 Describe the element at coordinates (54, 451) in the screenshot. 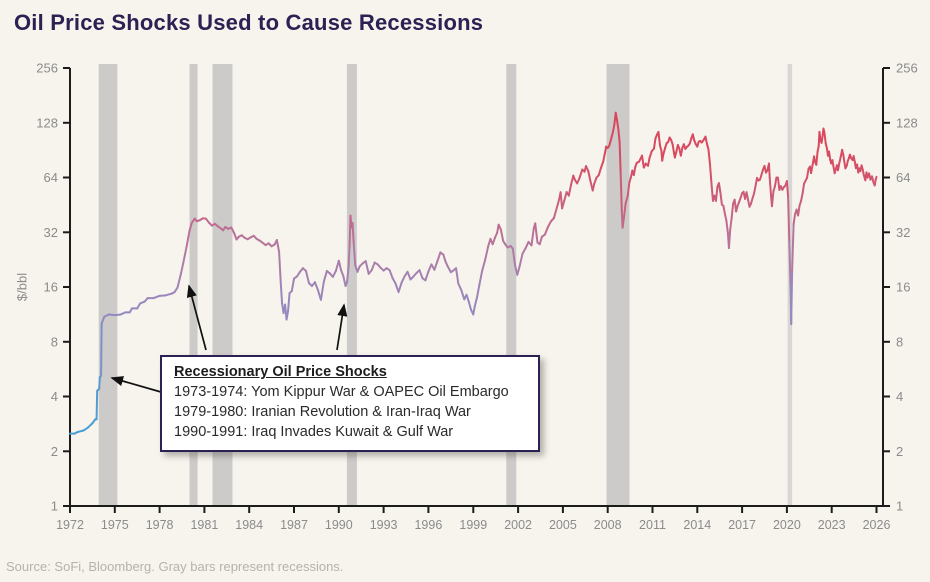

I see `y-tick-label-left: 2` at that location.